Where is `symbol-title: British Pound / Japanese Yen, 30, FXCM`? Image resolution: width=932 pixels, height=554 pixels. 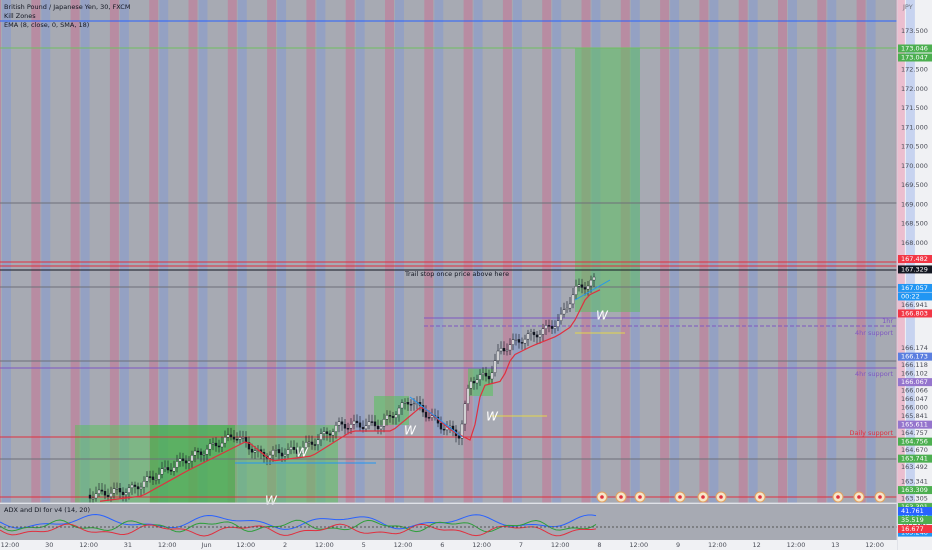 symbol-title: British Pound / Japanese Yen, 30, FXCM is located at coordinates (67, 7).